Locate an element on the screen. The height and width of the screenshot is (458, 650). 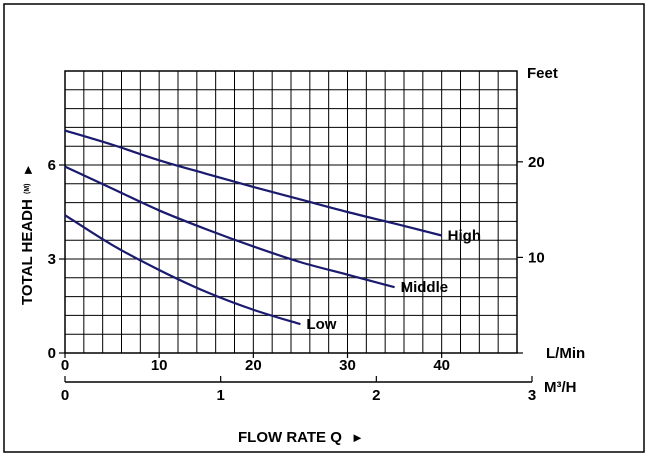
lmin-unit-label: L/Min is located at coordinates (565, 353).